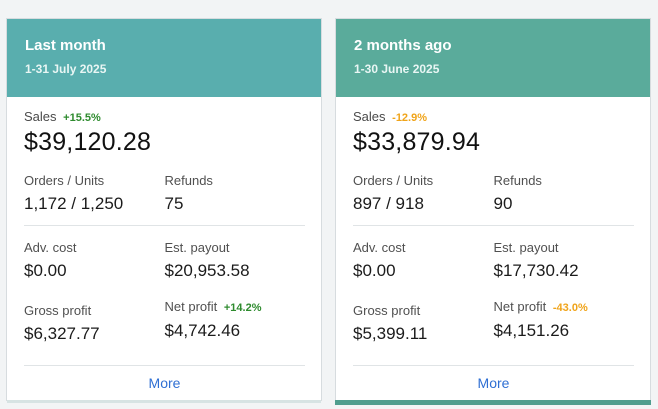 The image size is (658, 409). I want to click on metric-net-profit: Net profit -43.0% $4,151.26, so click(564, 321).